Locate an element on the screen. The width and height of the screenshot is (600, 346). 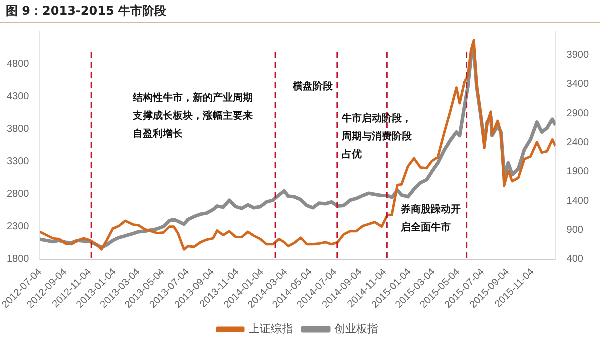
y-tick-label: 2300 is located at coordinates (18, 227).